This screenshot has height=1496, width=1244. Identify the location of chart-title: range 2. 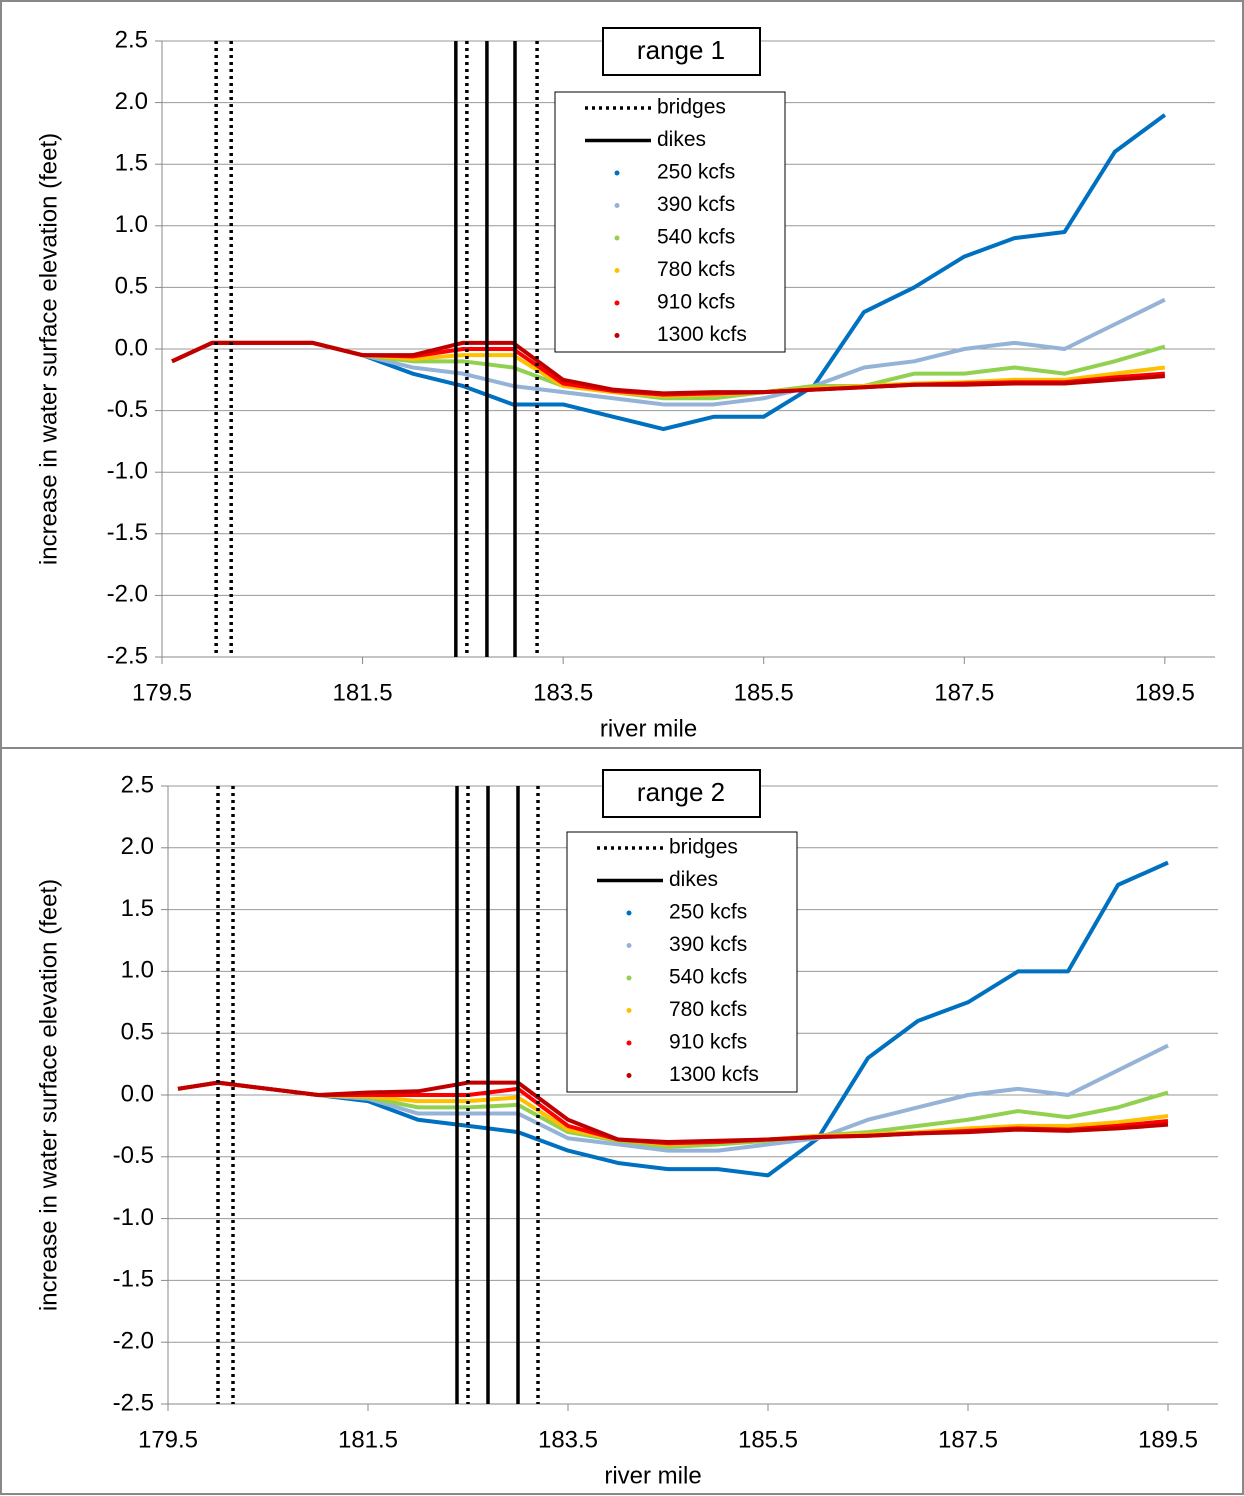
(681, 792).